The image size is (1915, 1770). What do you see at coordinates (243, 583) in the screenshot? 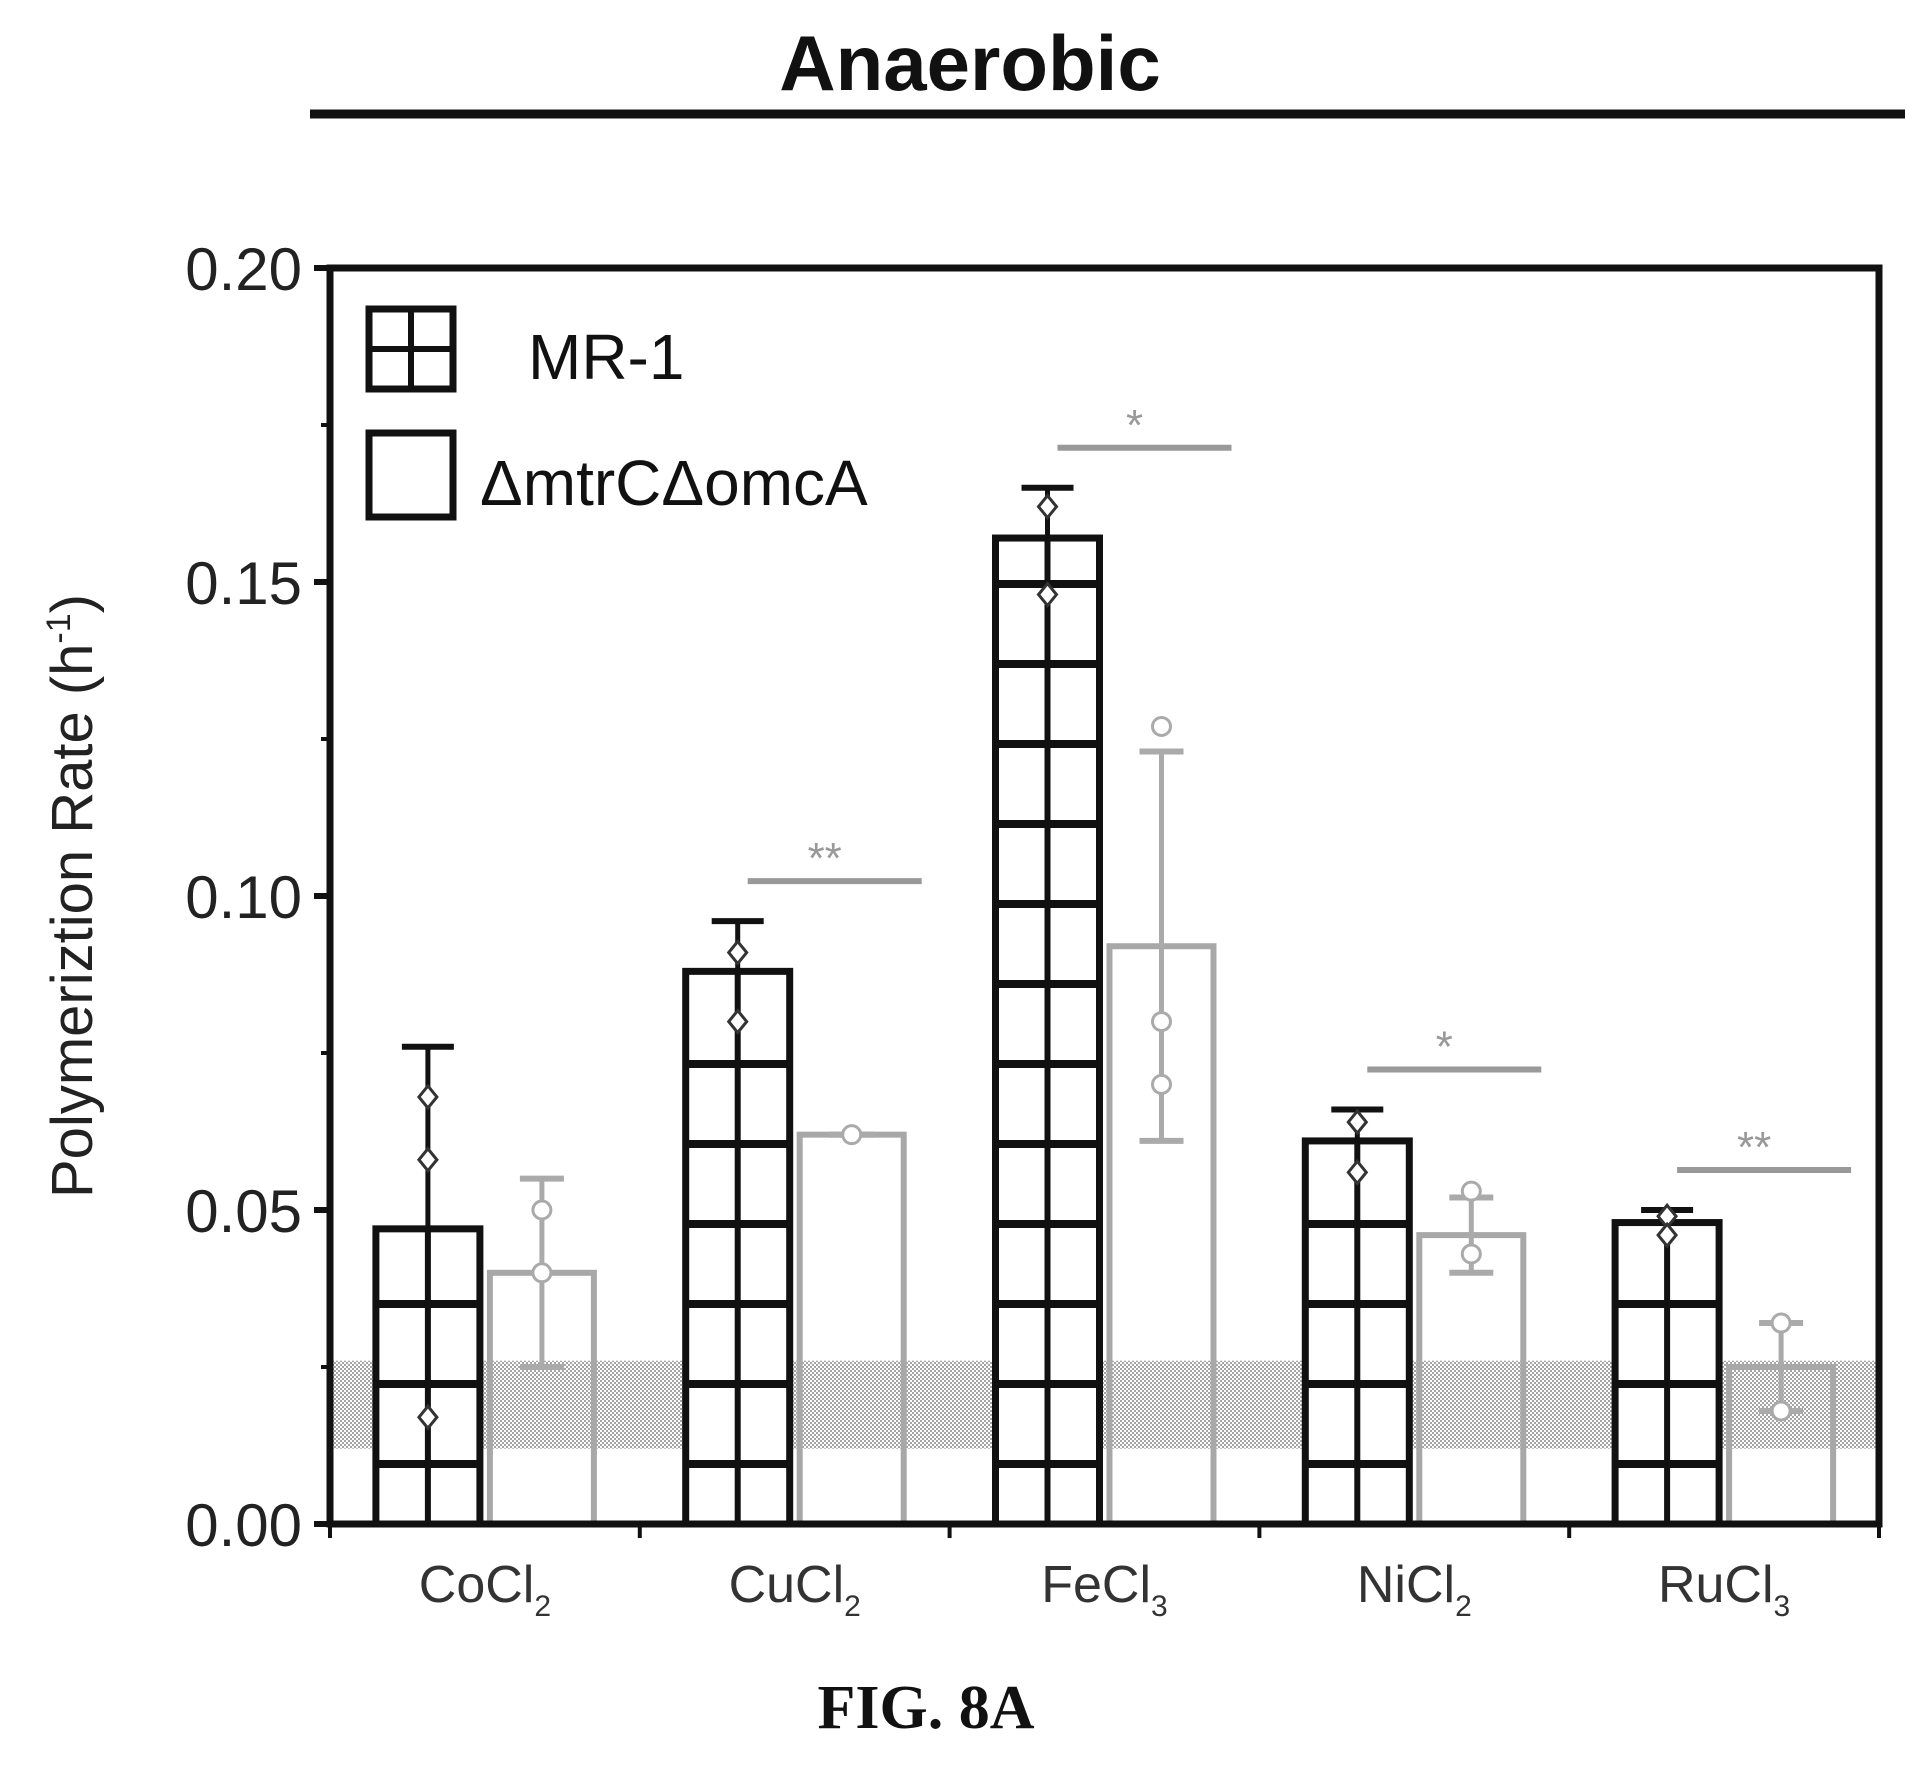
I see `y-tick-label: 0.15` at bounding box center [243, 583].